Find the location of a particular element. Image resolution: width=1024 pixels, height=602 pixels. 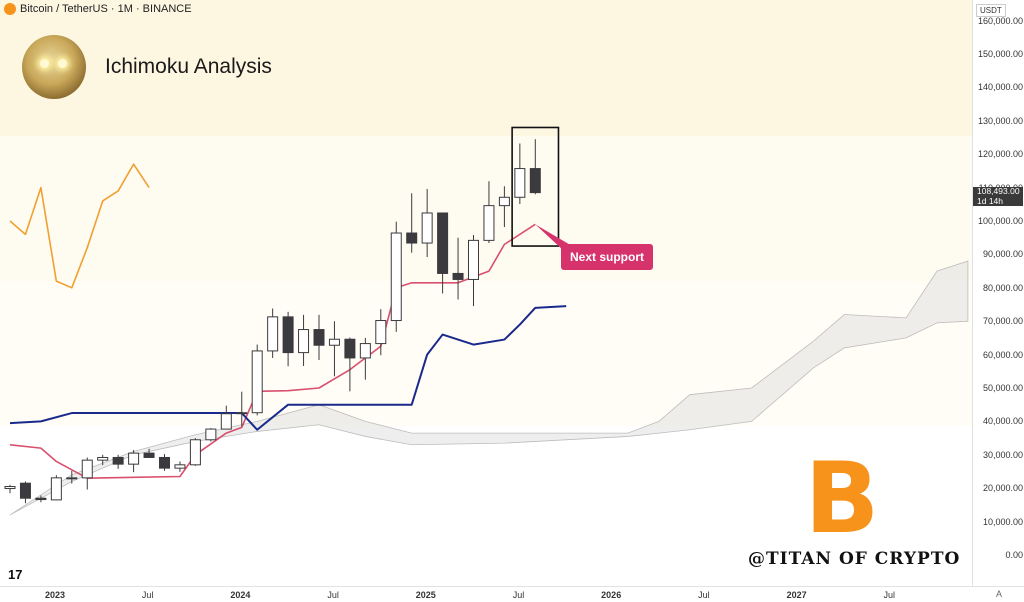

avatar is located at coordinates (54, 67).